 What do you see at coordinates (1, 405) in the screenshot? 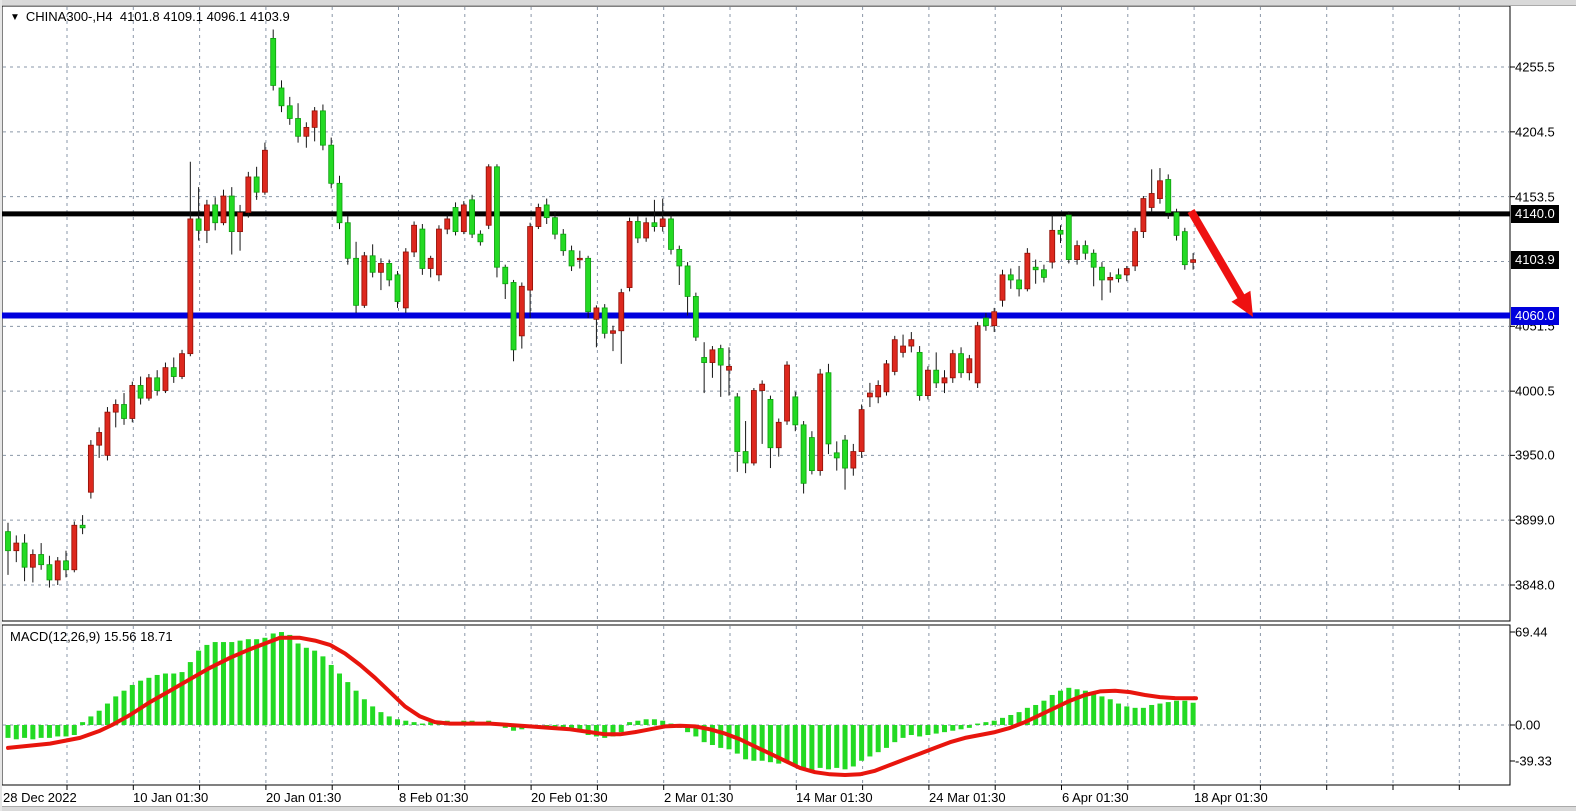
I see `window-left-edge` at bounding box center [1, 405].